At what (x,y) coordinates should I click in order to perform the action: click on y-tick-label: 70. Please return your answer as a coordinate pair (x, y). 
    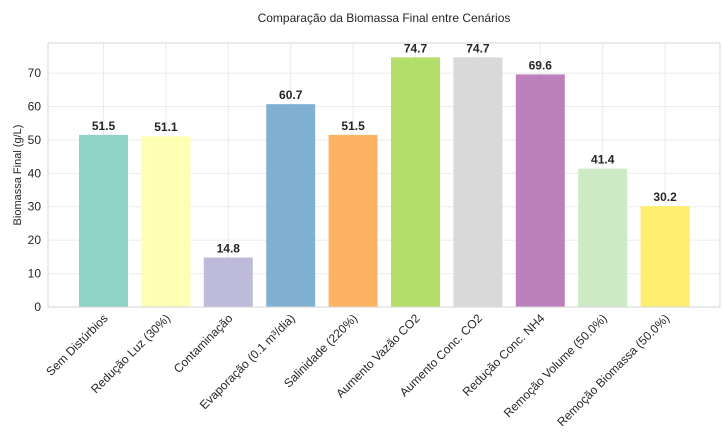
    Looking at the image, I should click on (35, 73).